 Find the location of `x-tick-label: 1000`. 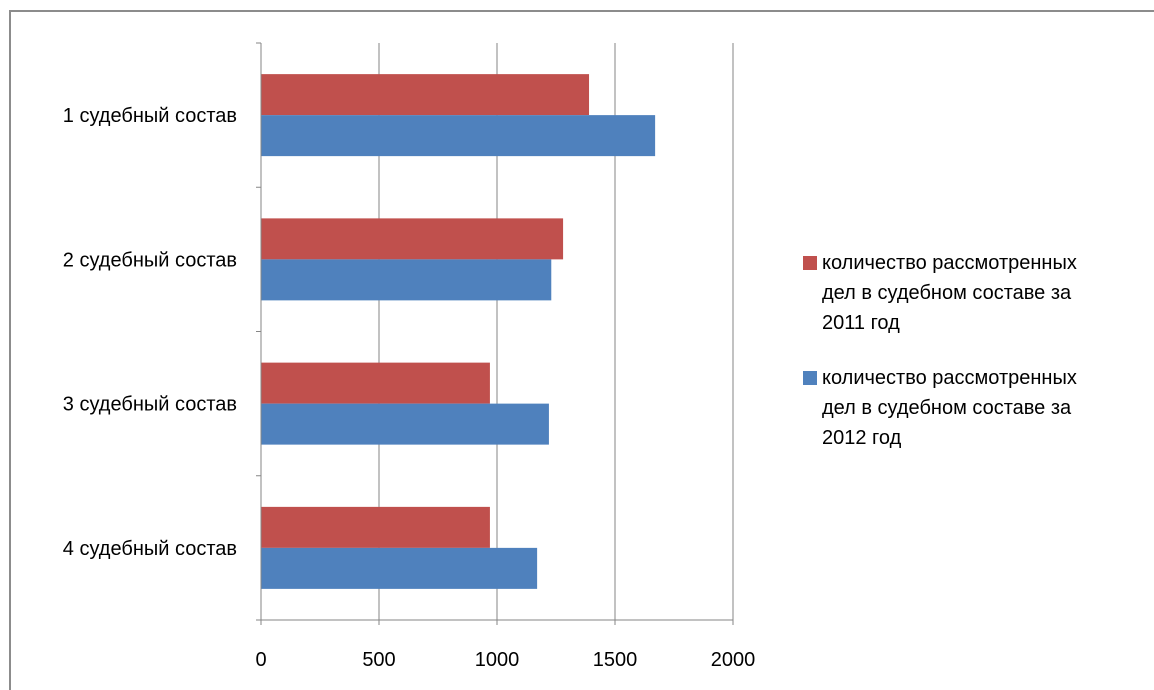

x-tick-label: 1000 is located at coordinates (497, 660).